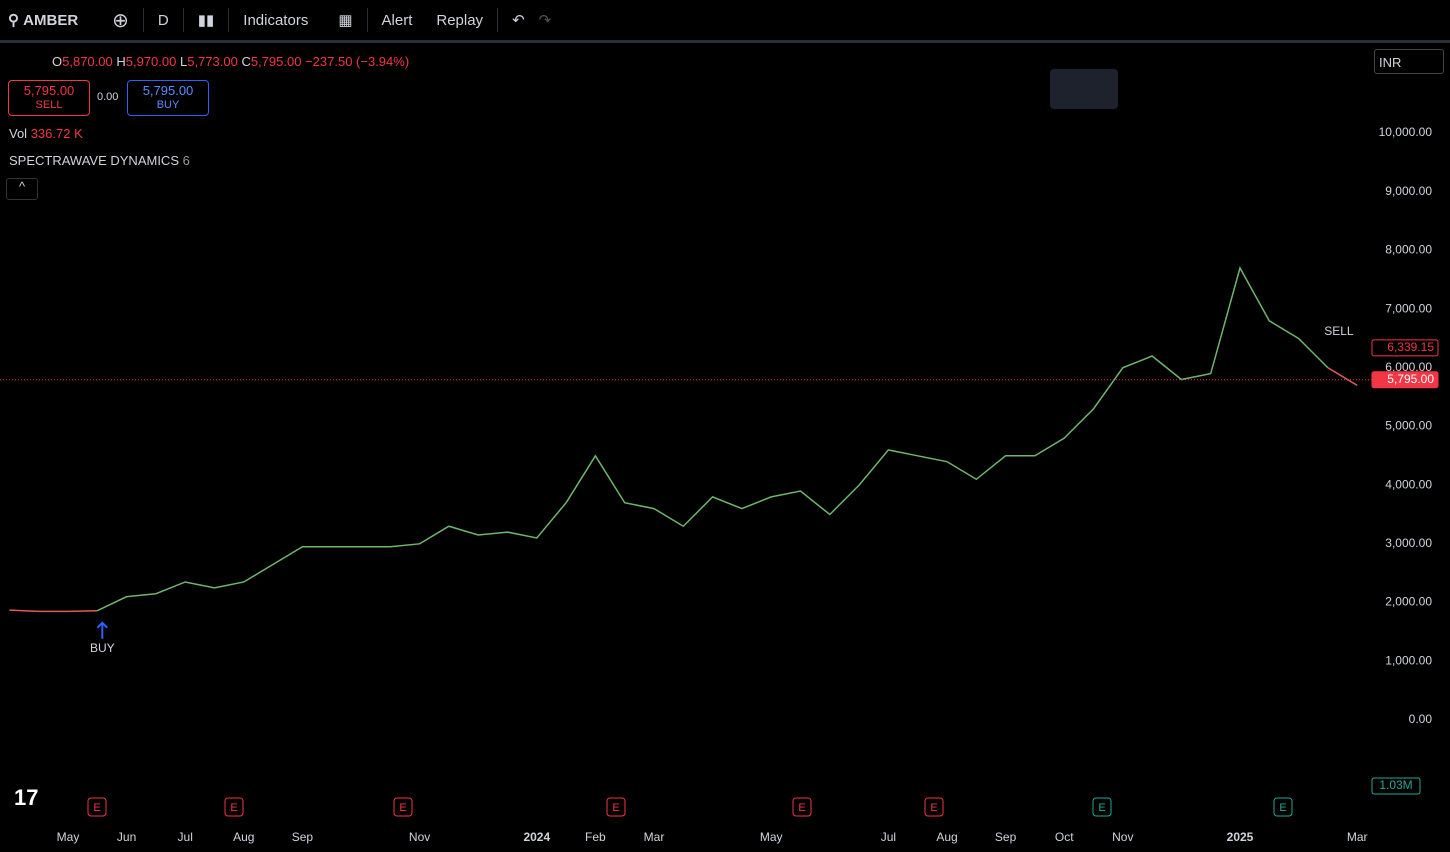 The height and width of the screenshot is (852, 1450). Describe the element at coordinates (1410, 379) in the screenshot. I see `price-label: 5,795.00` at that location.